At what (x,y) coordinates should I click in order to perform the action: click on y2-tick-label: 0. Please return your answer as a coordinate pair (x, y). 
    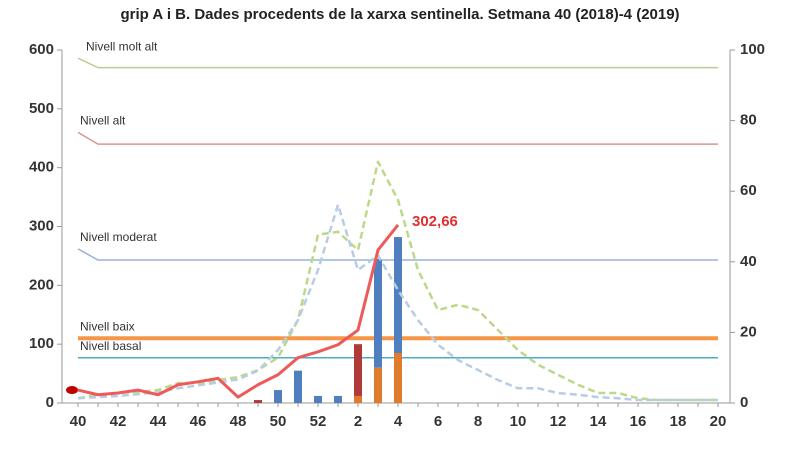
    Looking at the image, I should click on (744, 402).